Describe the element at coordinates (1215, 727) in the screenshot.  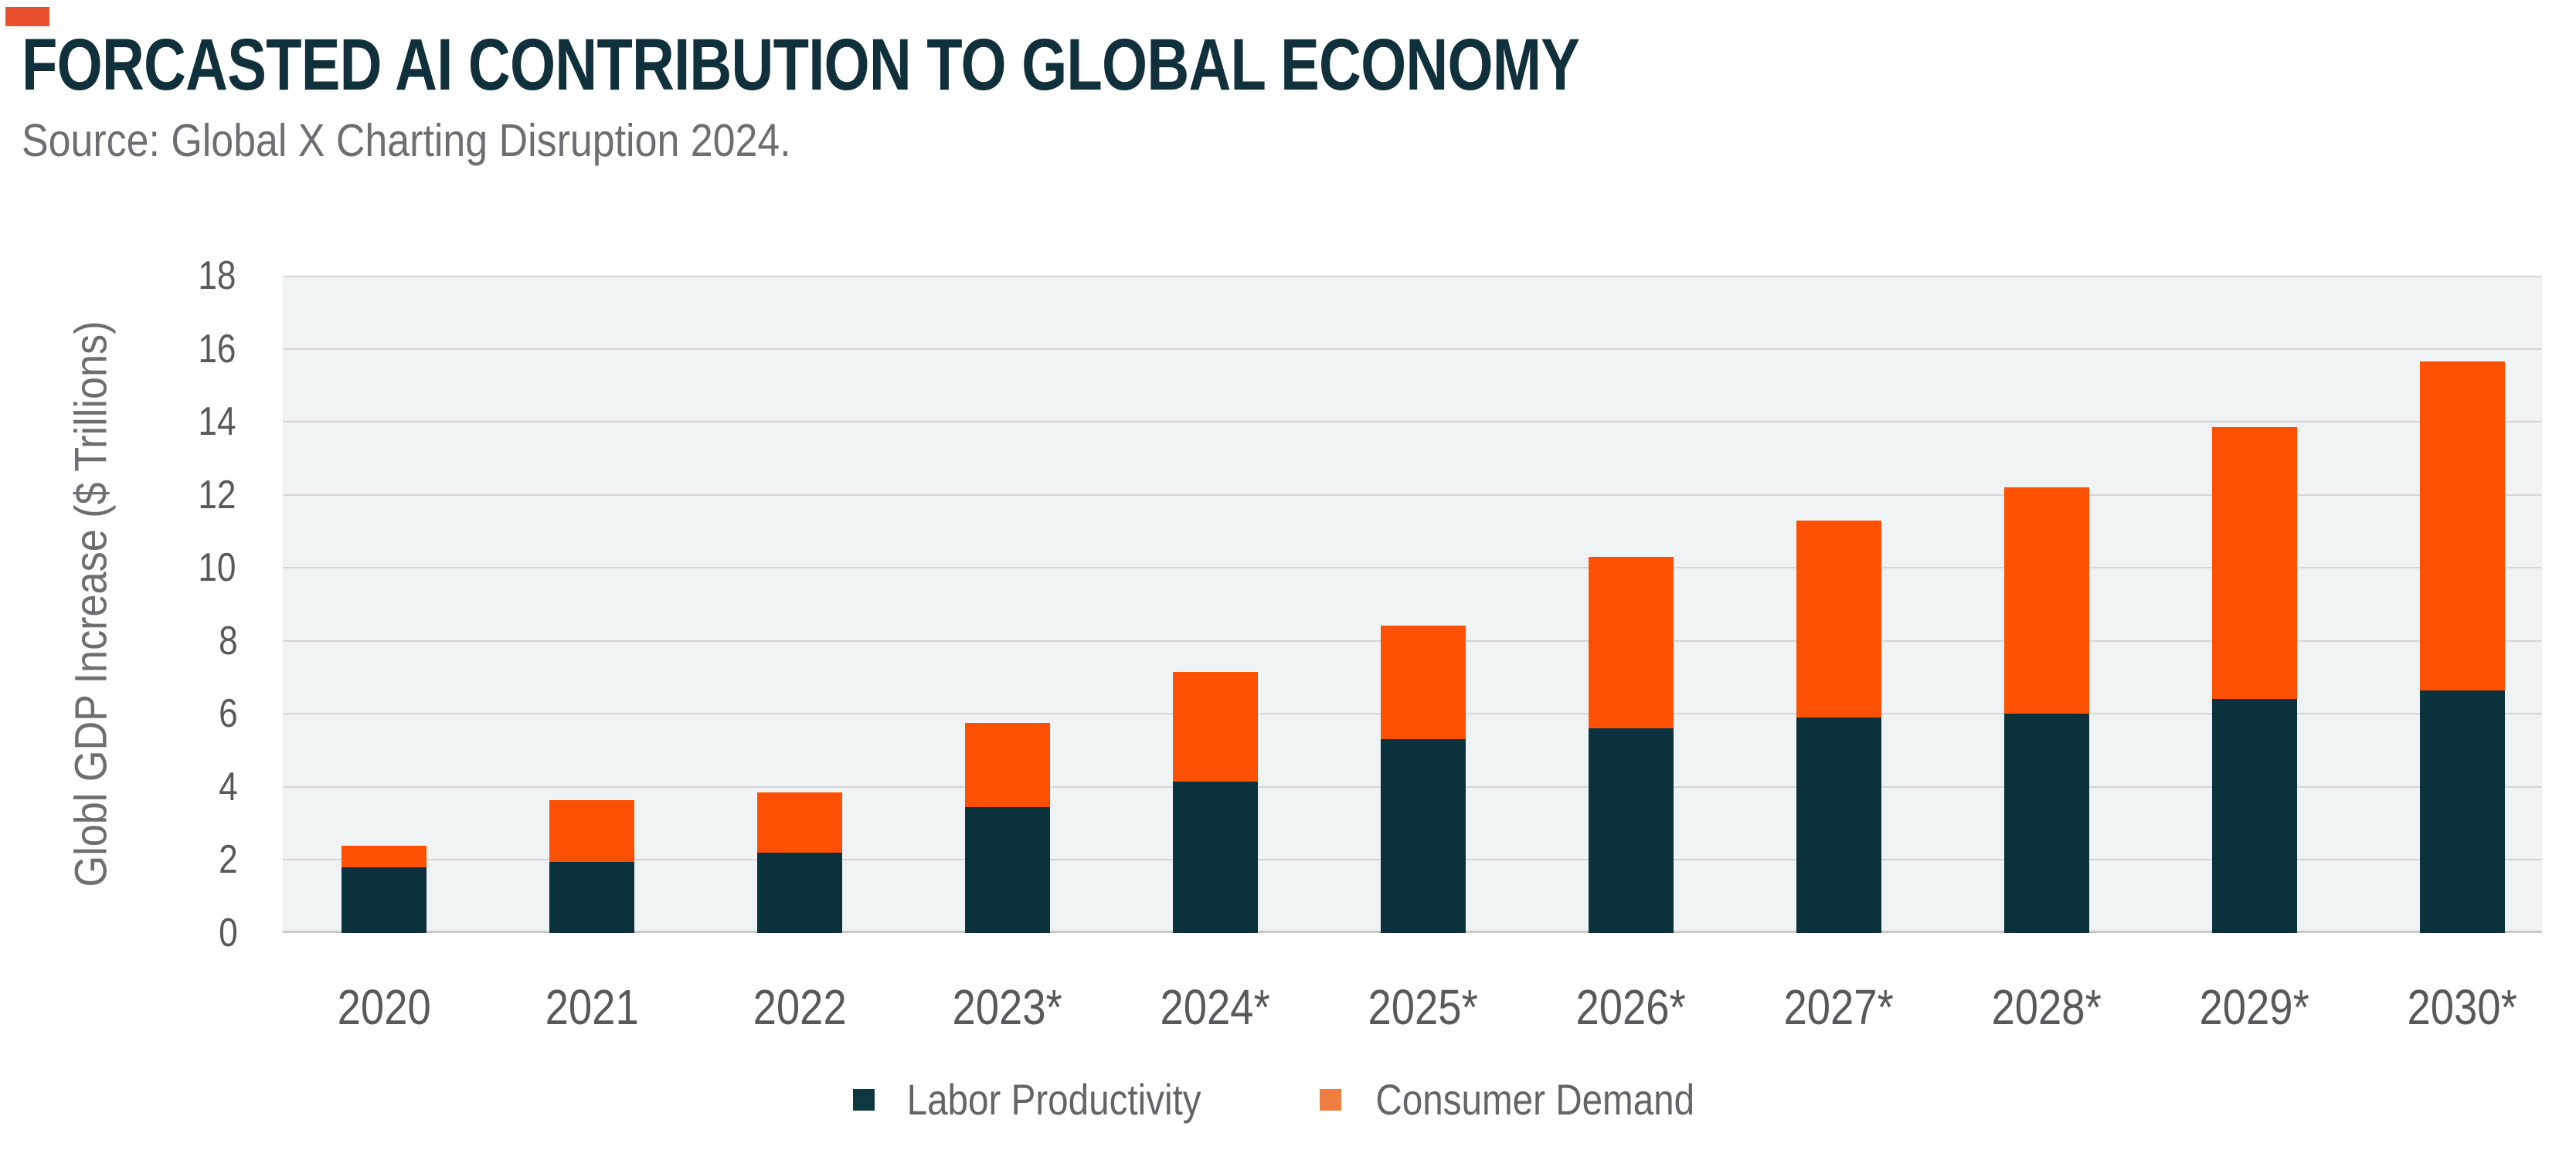
I see `bar-segment-2024-consumer-demand` at that location.